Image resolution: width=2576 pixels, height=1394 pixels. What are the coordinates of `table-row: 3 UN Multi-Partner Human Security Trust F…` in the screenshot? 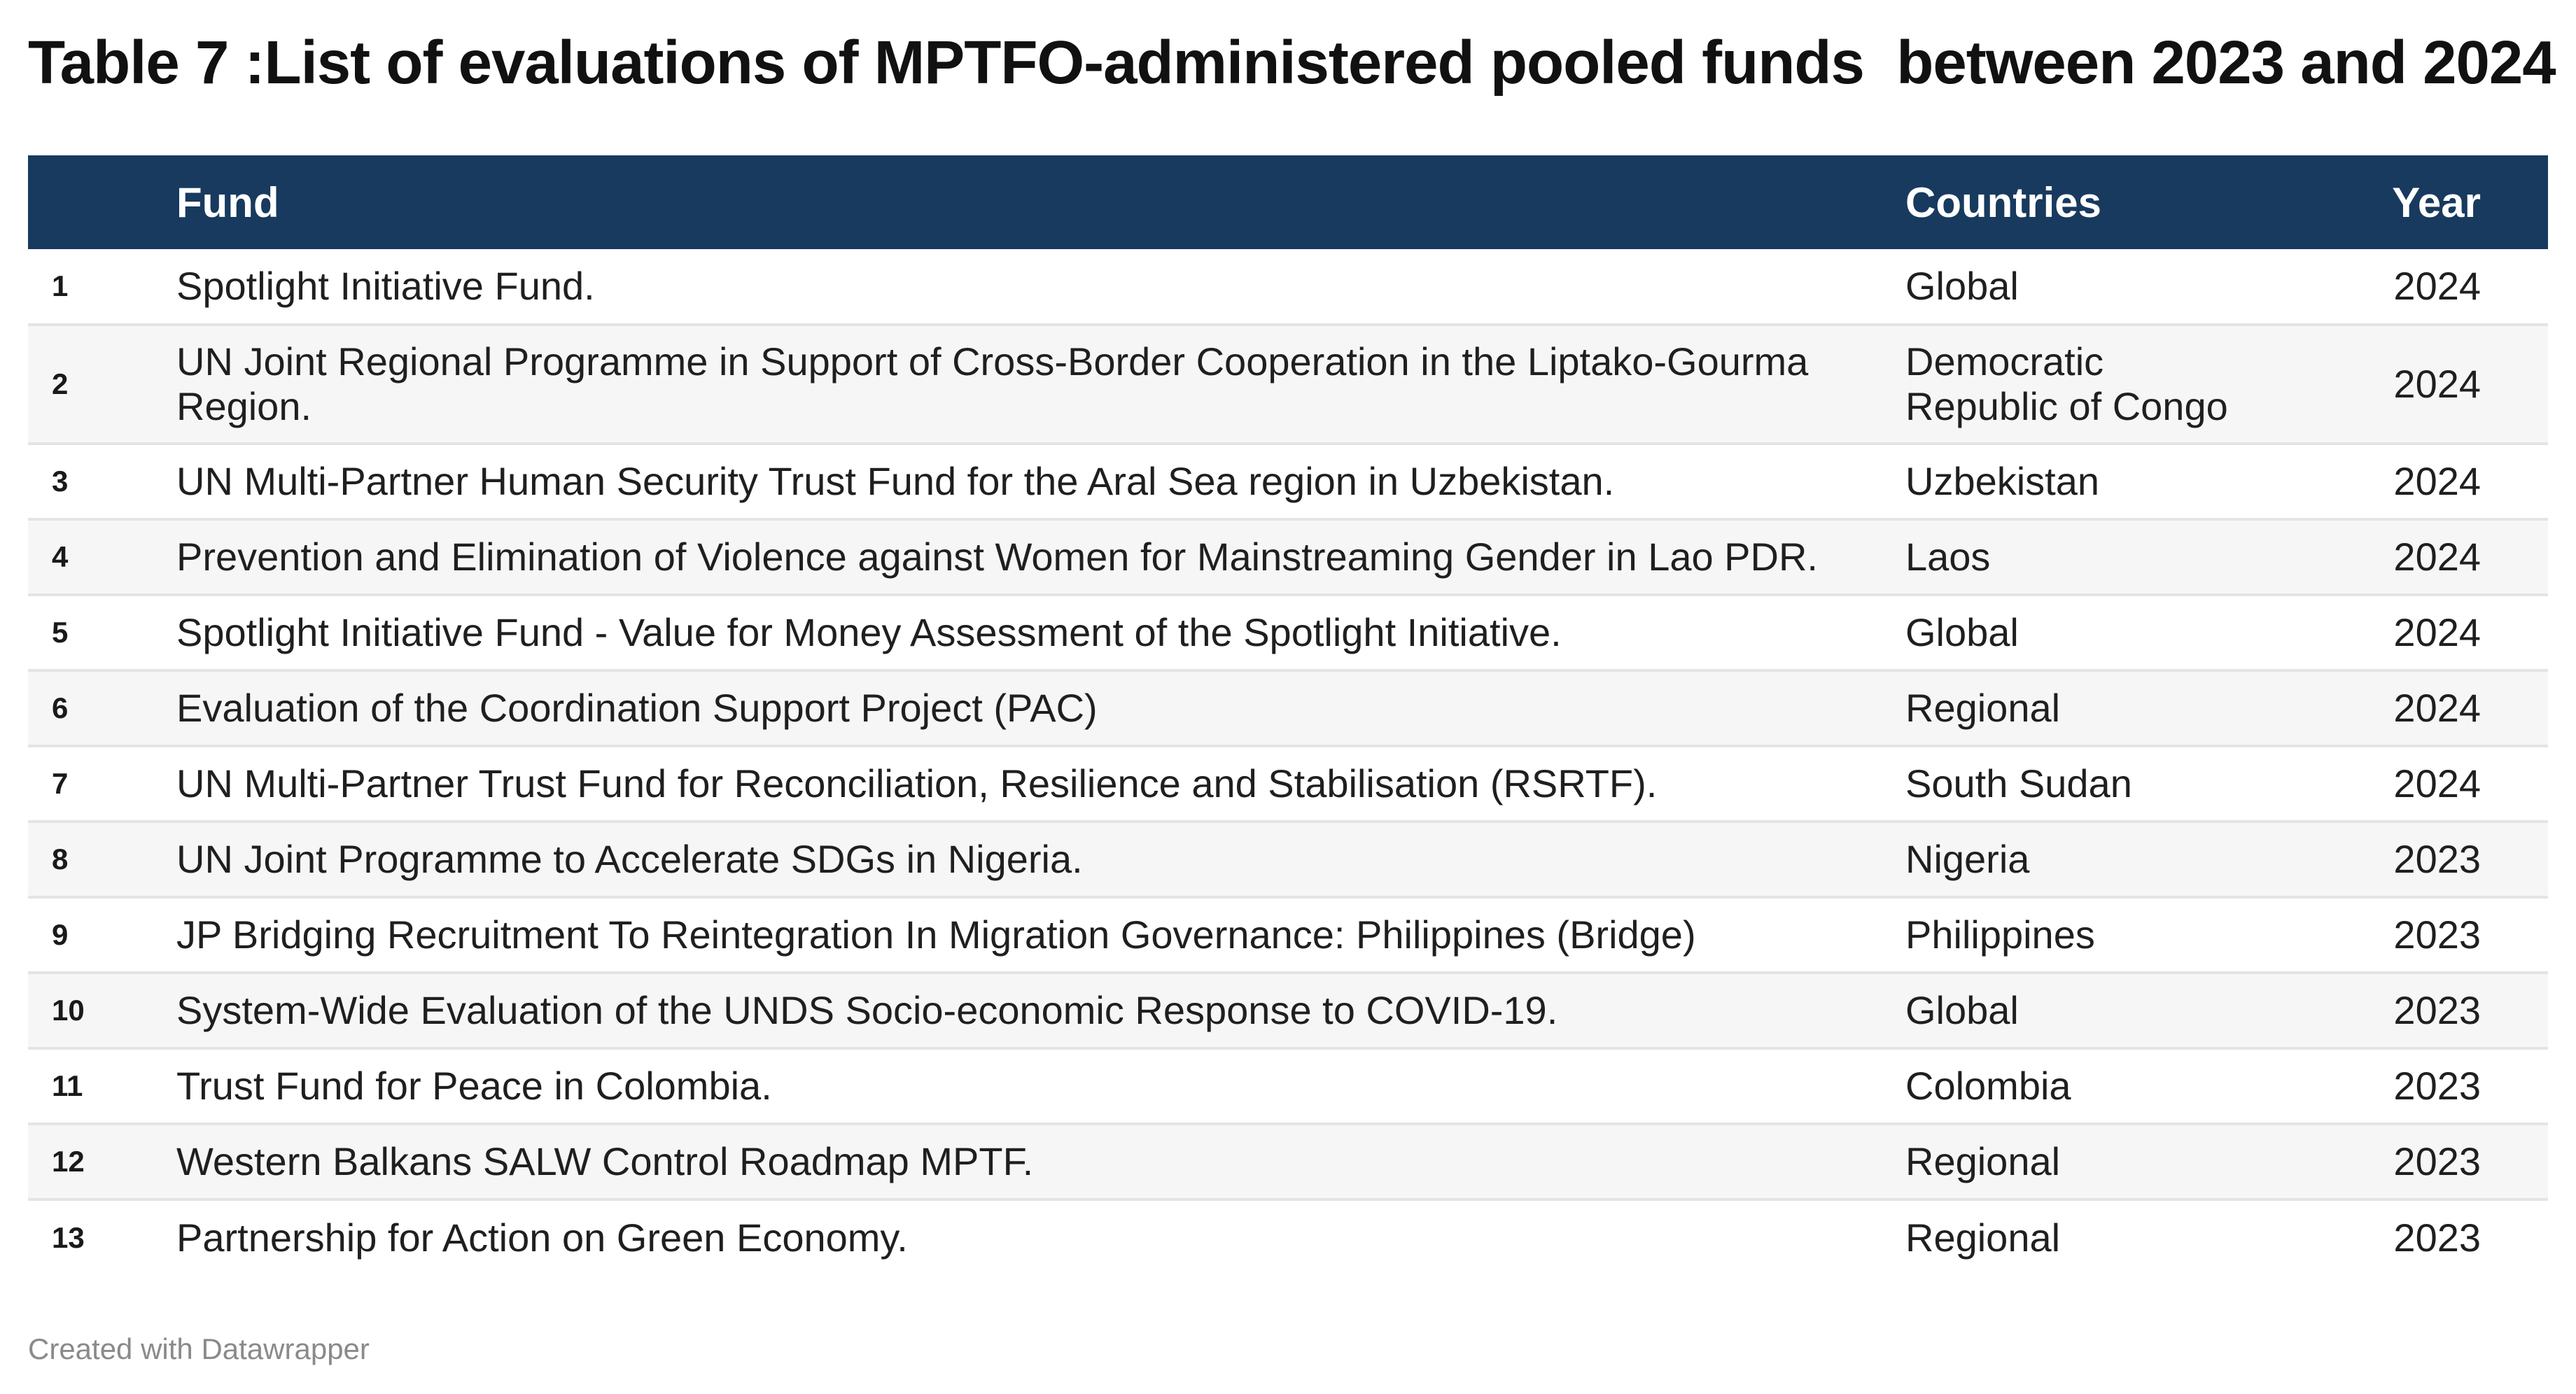 It's located at (1288, 481).